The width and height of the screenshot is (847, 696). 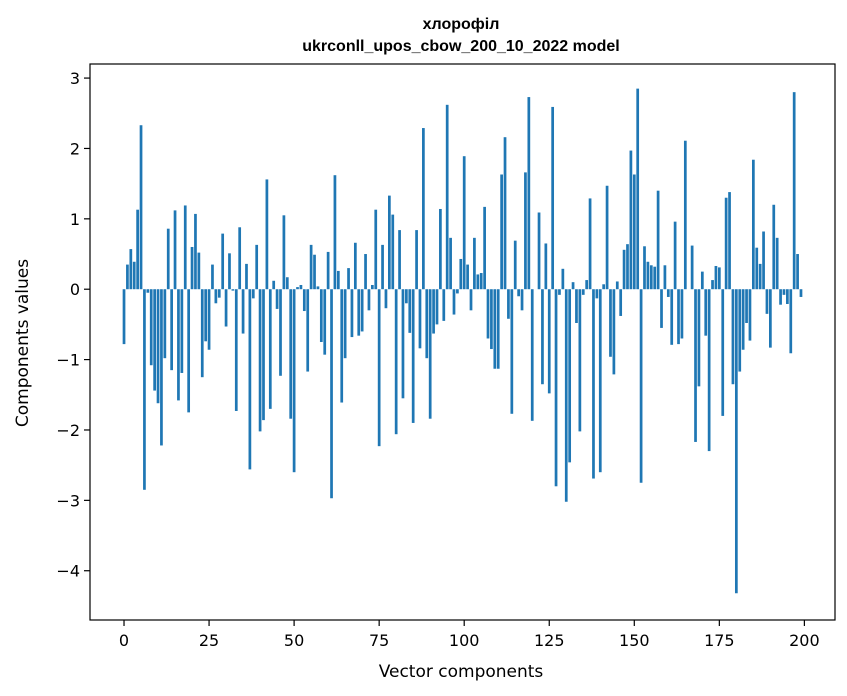 I want to click on y-tick-label: 0, so click(x=75, y=289).